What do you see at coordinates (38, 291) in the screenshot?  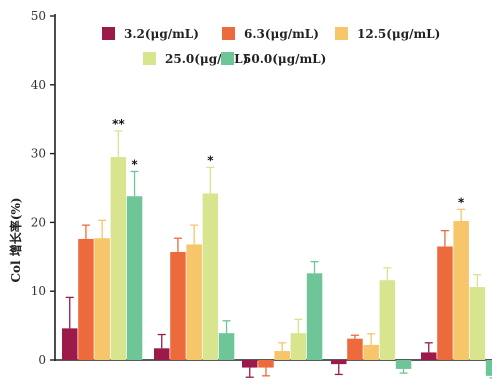 I see `y-tick-label: 10` at bounding box center [38, 291].